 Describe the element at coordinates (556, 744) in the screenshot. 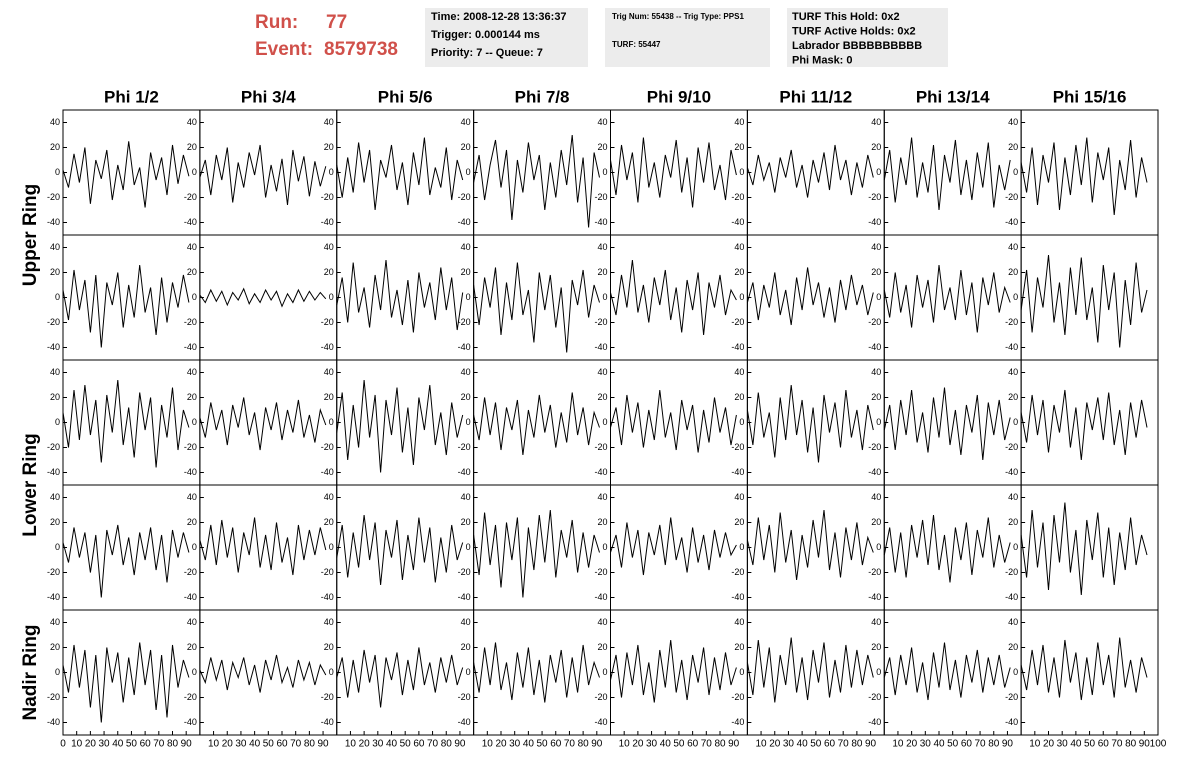

I see `x-tick-label: 60` at that location.